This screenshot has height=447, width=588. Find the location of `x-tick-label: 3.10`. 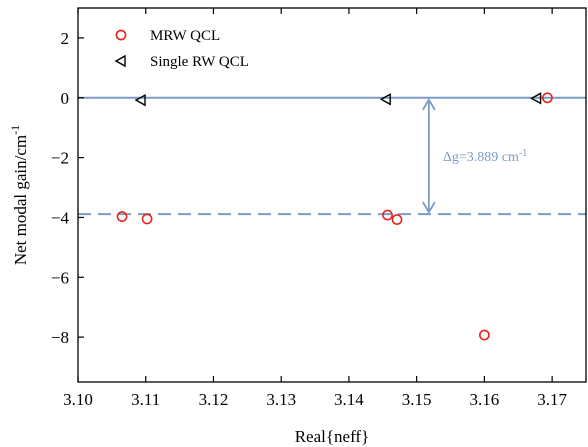

x-tick-label: 3.10 is located at coordinates (78, 399).